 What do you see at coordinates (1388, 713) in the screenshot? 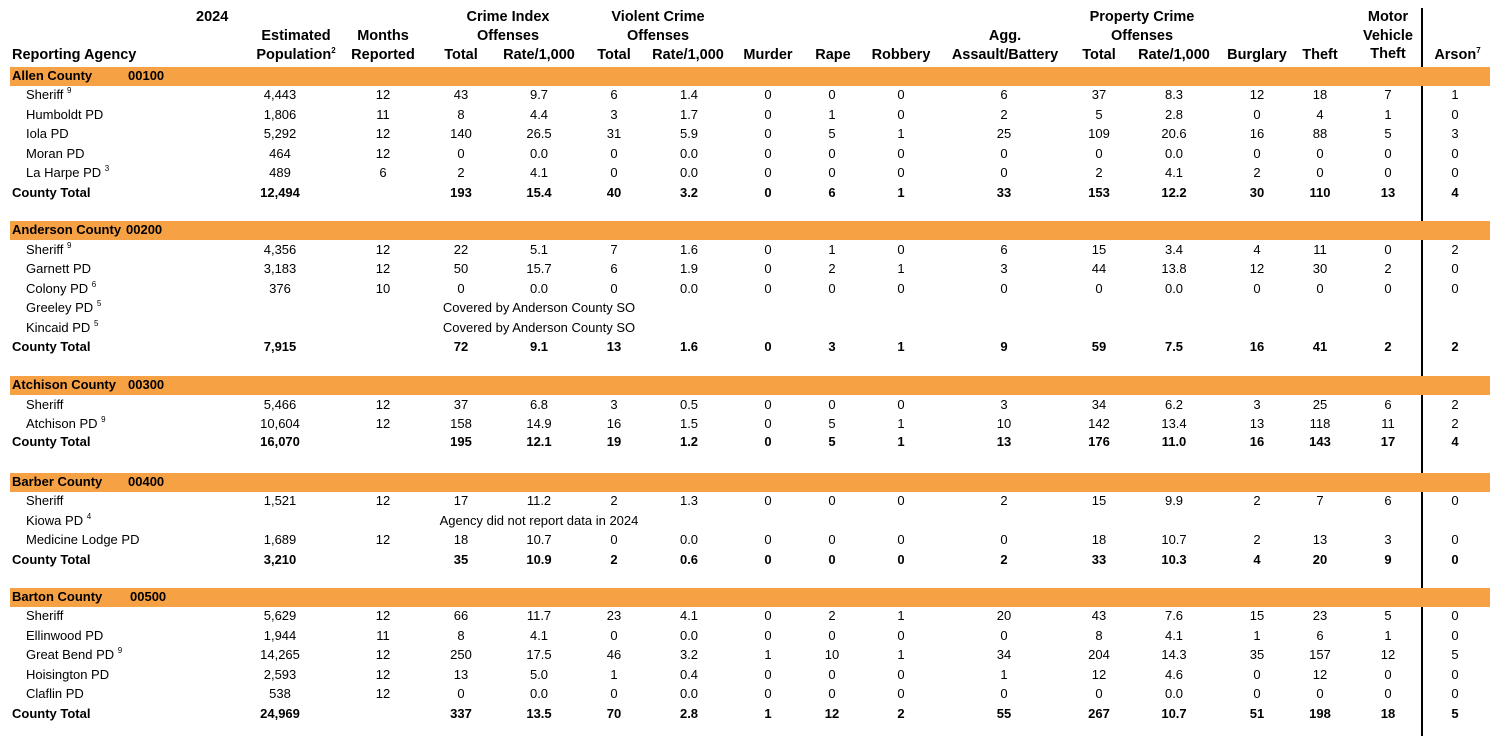
I see `cell-mvt: 18` at bounding box center [1388, 713].